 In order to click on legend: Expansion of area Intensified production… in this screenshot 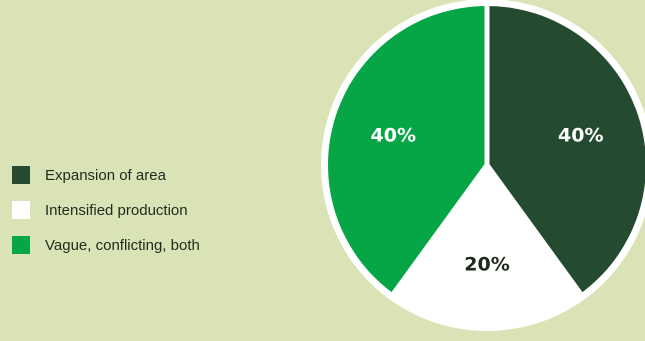, I will do `click(106, 210)`.